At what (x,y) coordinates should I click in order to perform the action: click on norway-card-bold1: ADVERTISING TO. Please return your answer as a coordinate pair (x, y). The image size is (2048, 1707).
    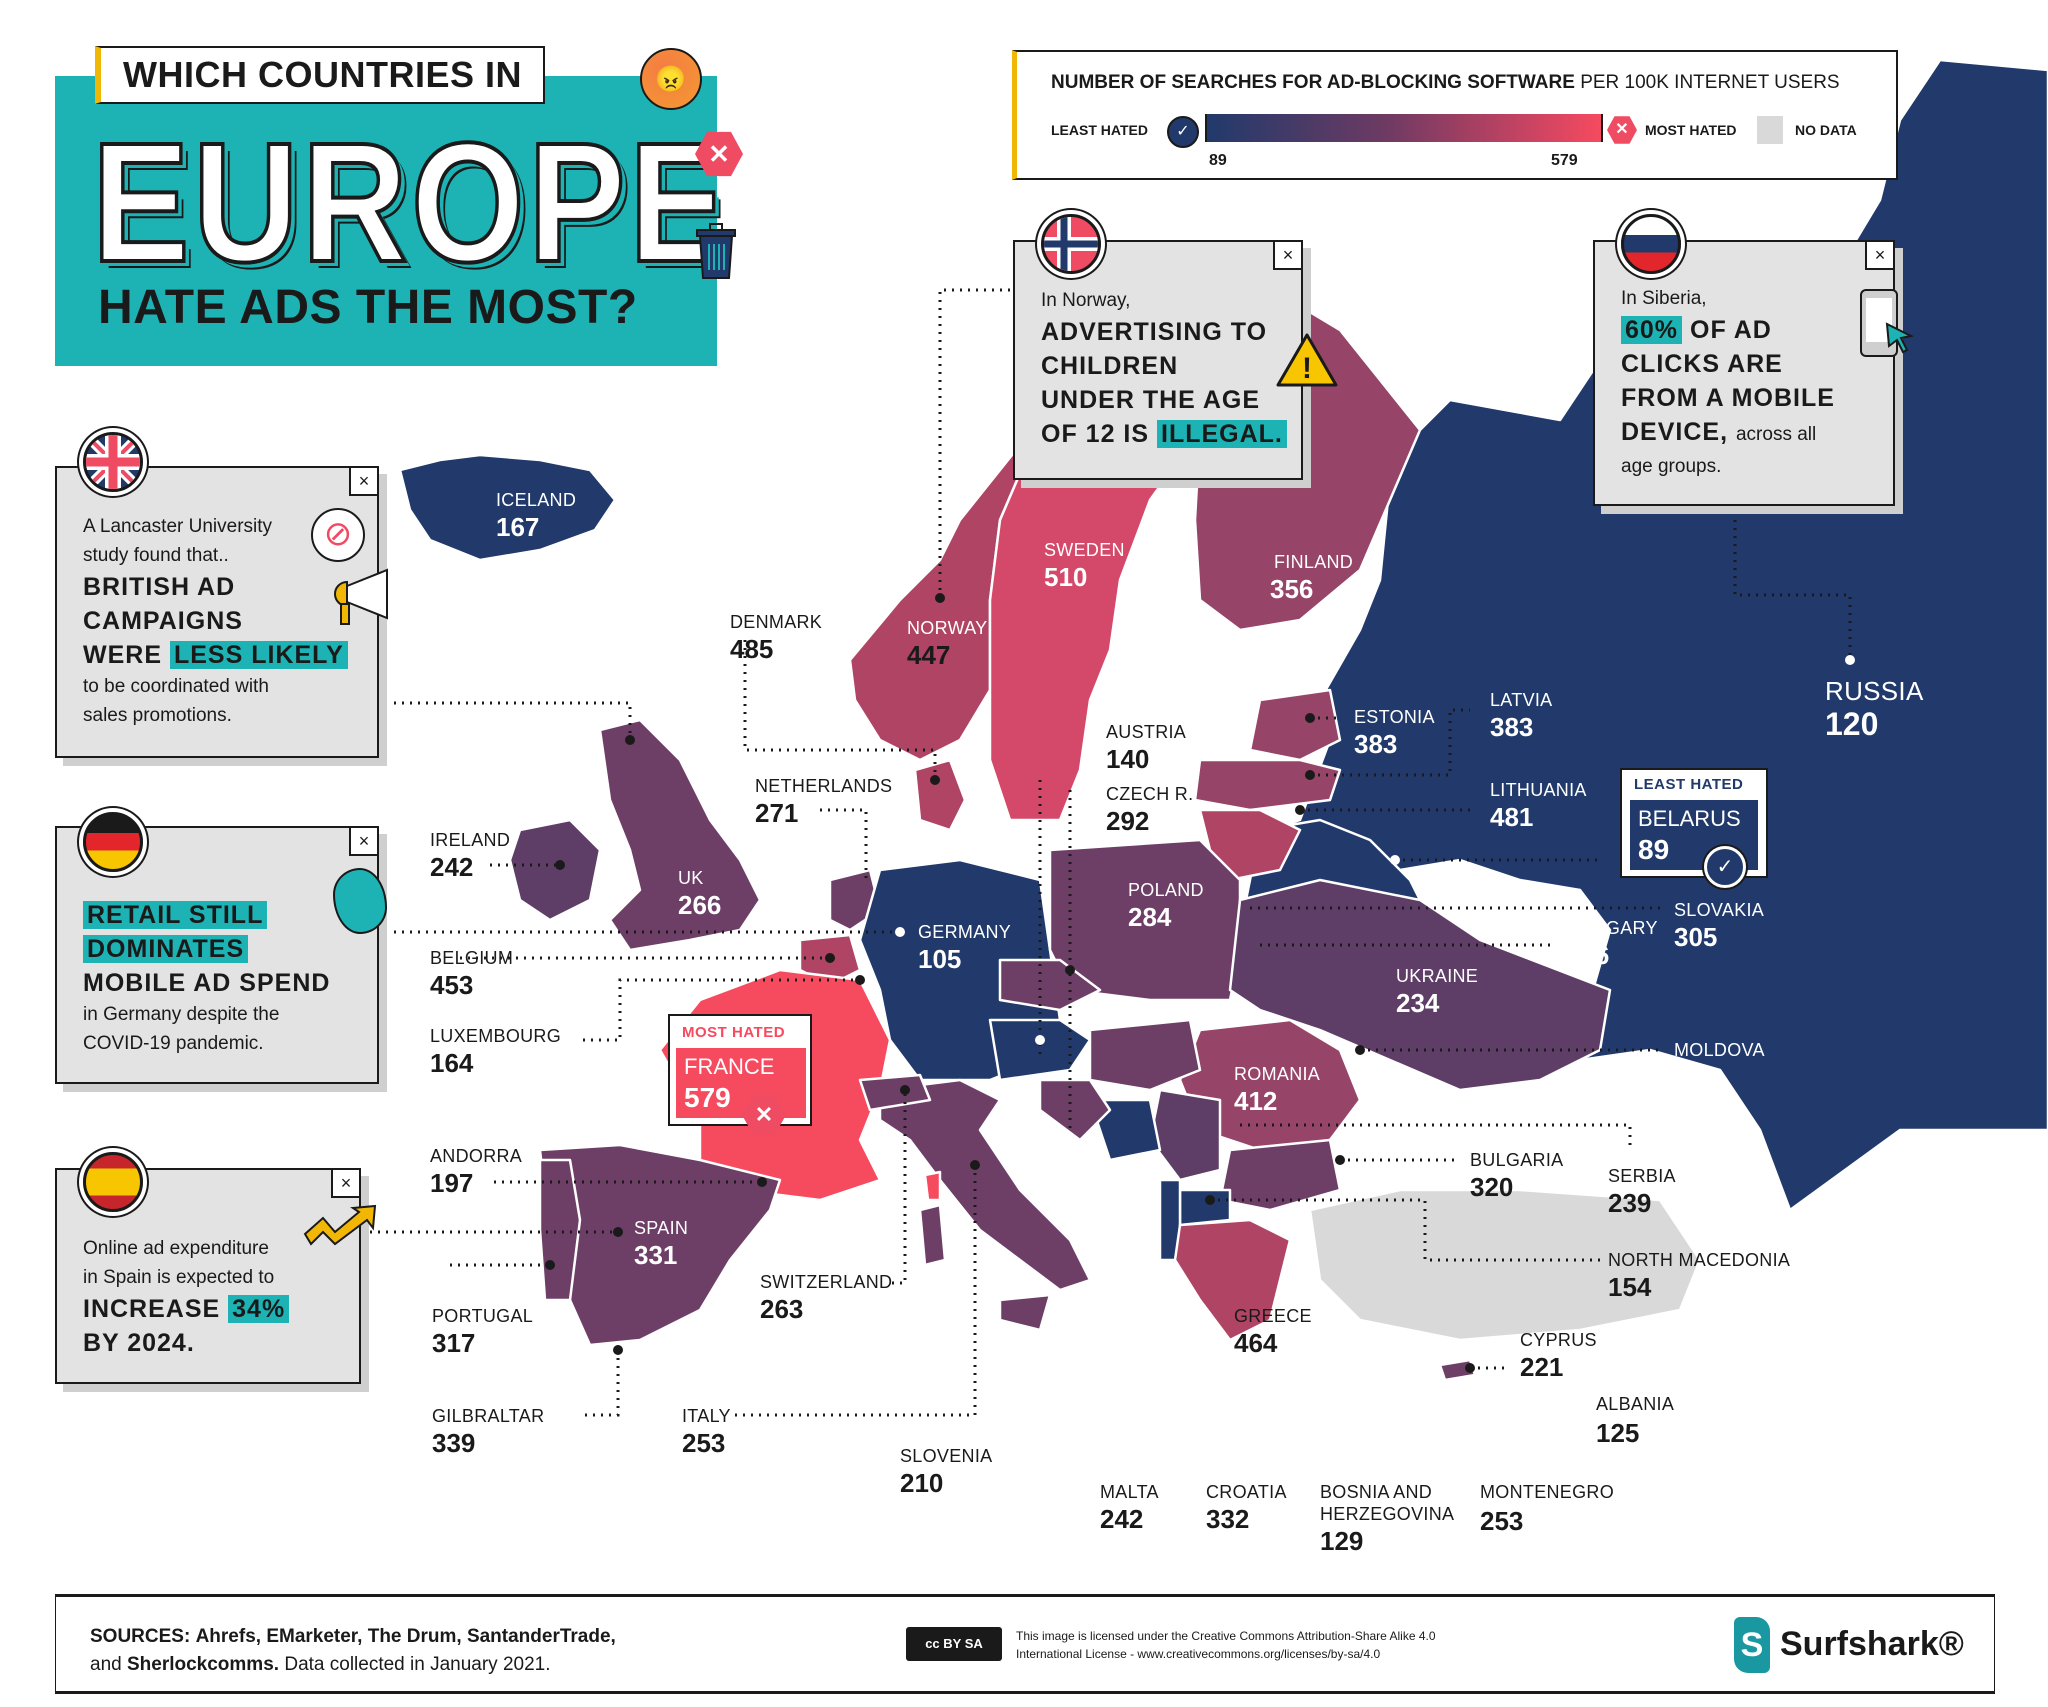
    Looking at the image, I should click on (1154, 332).